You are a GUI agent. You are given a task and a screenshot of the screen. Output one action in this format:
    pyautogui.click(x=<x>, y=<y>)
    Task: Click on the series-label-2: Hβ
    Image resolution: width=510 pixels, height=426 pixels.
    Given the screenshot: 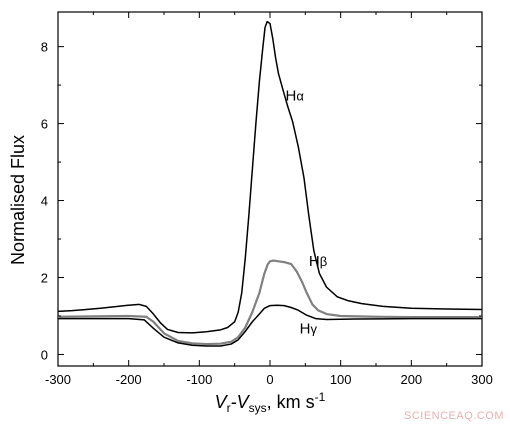 What is the action you would take?
    pyautogui.click(x=318, y=261)
    